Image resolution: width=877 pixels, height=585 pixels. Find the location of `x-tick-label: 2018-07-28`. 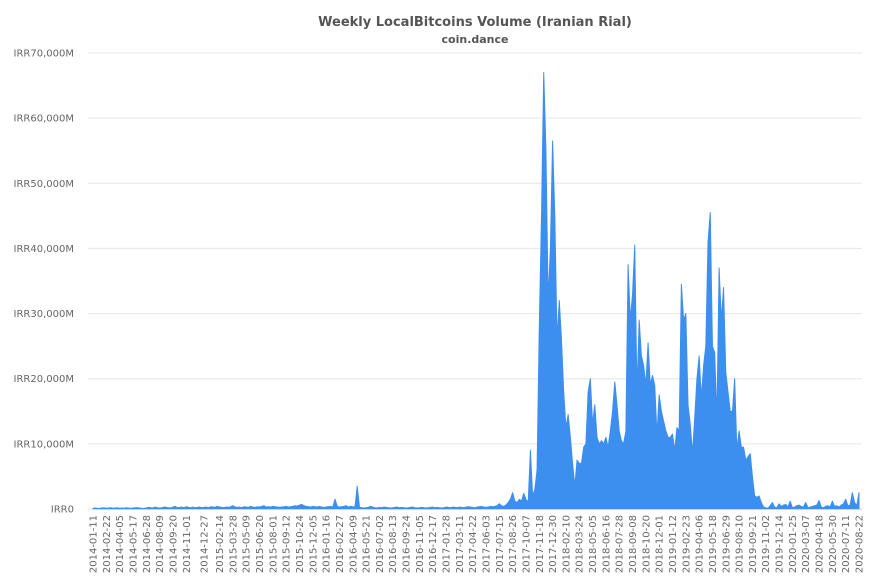

x-tick-label: 2018-07-28 is located at coordinates (620, 544).